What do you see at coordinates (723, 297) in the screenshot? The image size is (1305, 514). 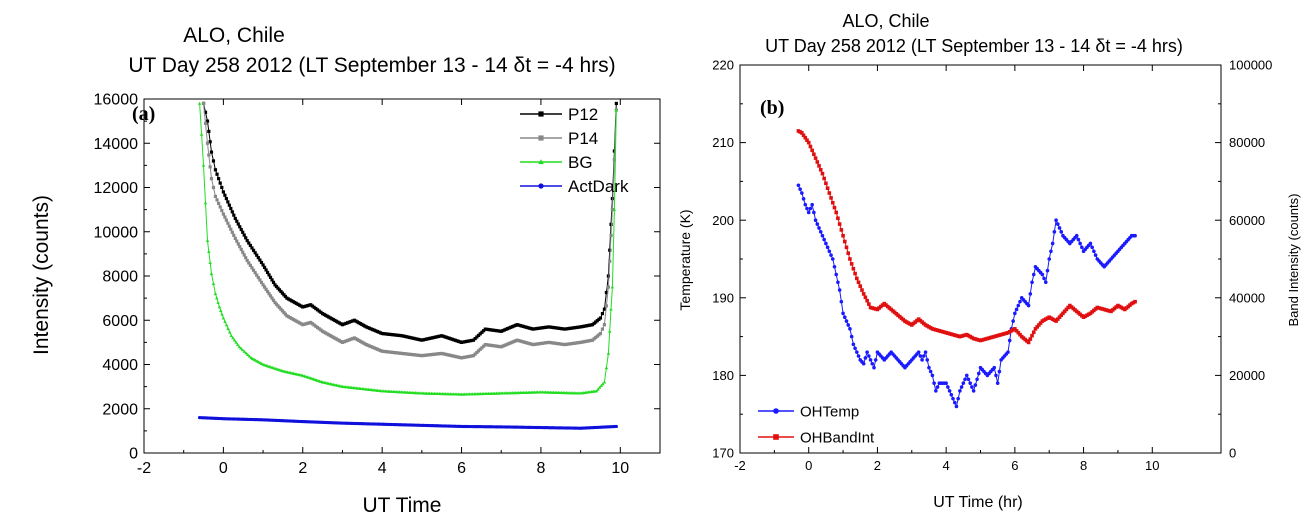 I see `y-tick-label: 190` at bounding box center [723, 297].